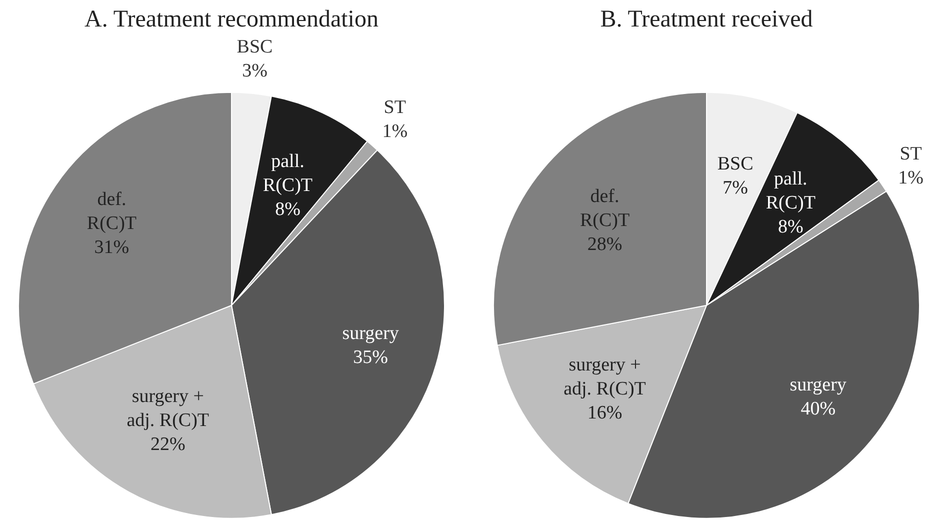 This screenshot has height=532, width=950. Describe the element at coordinates (735, 188) in the screenshot. I see `data-label: 7%` at that location.